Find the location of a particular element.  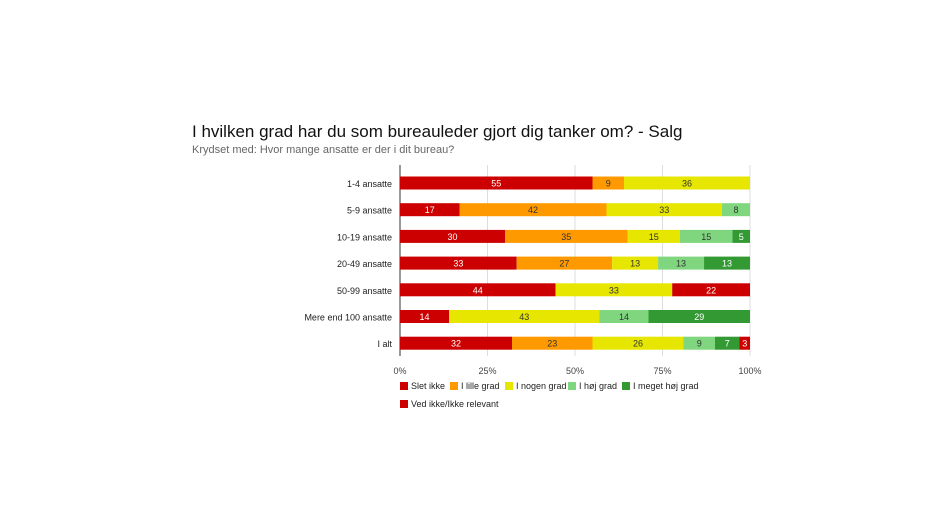

x-tick-label: 50% is located at coordinates (575, 371).